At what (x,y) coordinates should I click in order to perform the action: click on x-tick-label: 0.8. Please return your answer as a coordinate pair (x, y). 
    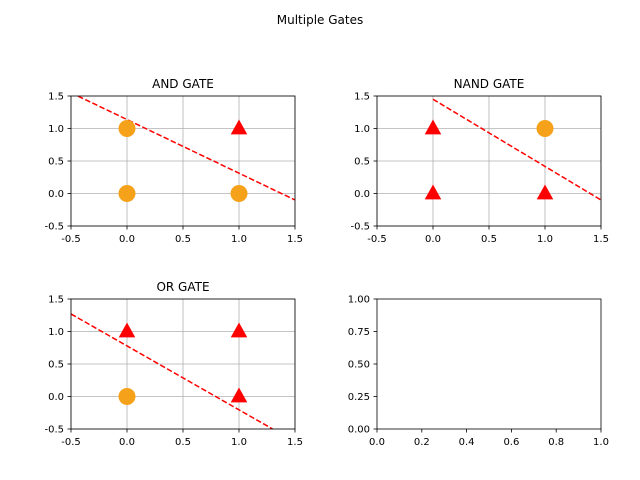
    Looking at the image, I should click on (556, 442).